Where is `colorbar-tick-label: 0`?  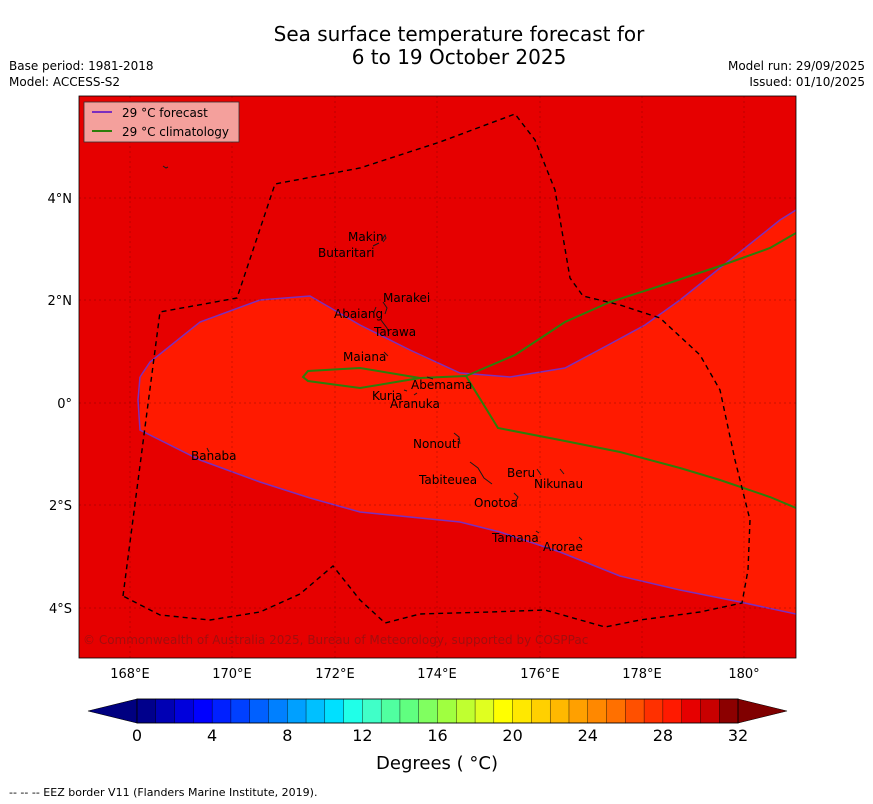
colorbar-tick-label: 0 is located at coordinates (137, 735).